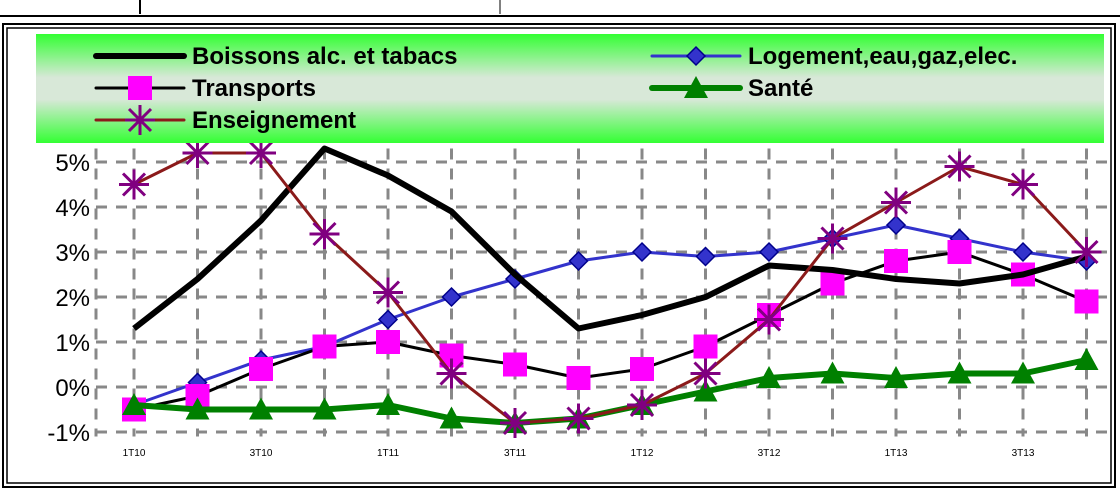 This screenshot has width=1120, height=489. What do you see at coordinates (72, 343) in the screenshot?
I see `y-tick-label: 1%` at bounding box center [72, 343].